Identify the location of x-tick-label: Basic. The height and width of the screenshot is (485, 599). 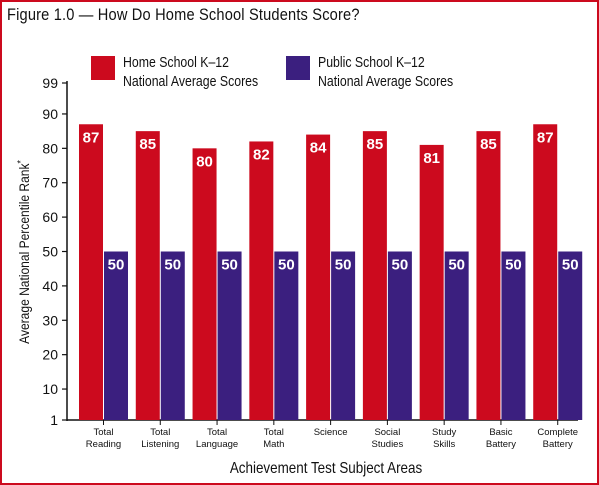
(500, 432).